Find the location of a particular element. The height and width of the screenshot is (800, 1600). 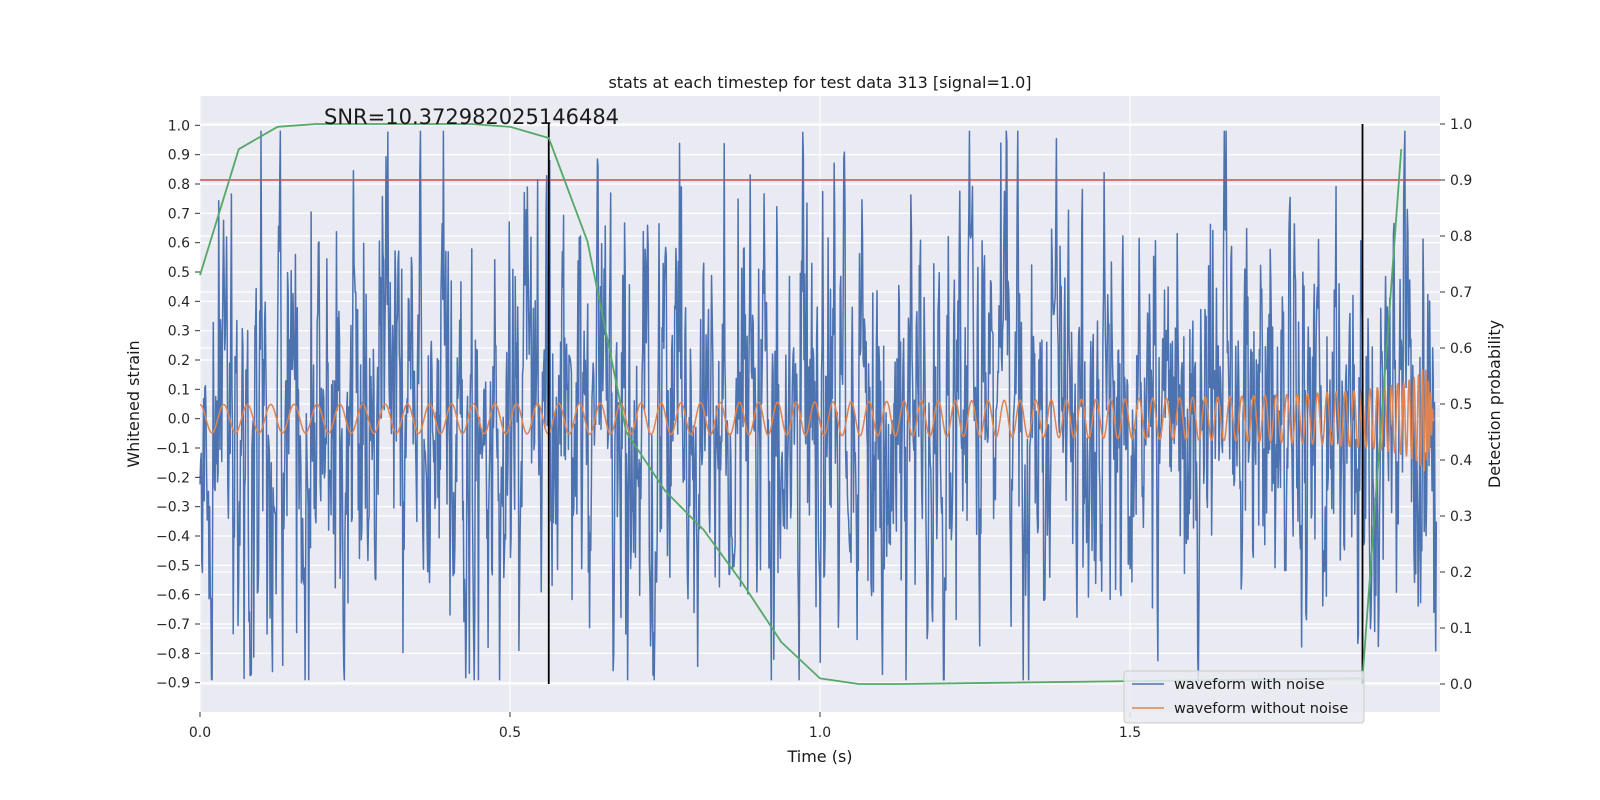

y-tick-label-left: −0.6 is located at coordinates (173, 596).